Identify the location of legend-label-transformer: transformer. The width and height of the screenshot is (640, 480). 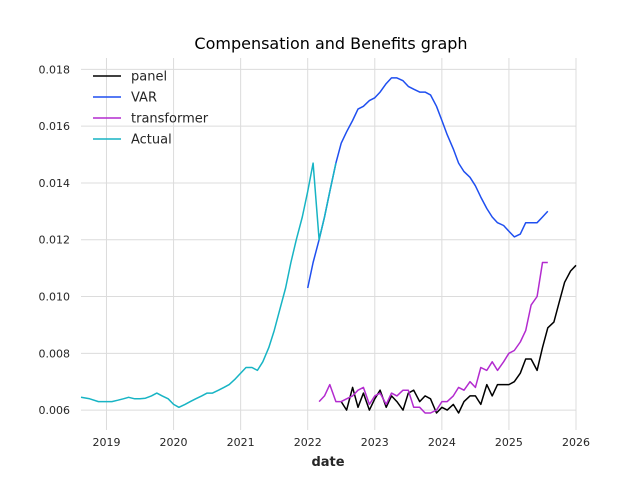
(170, 119).